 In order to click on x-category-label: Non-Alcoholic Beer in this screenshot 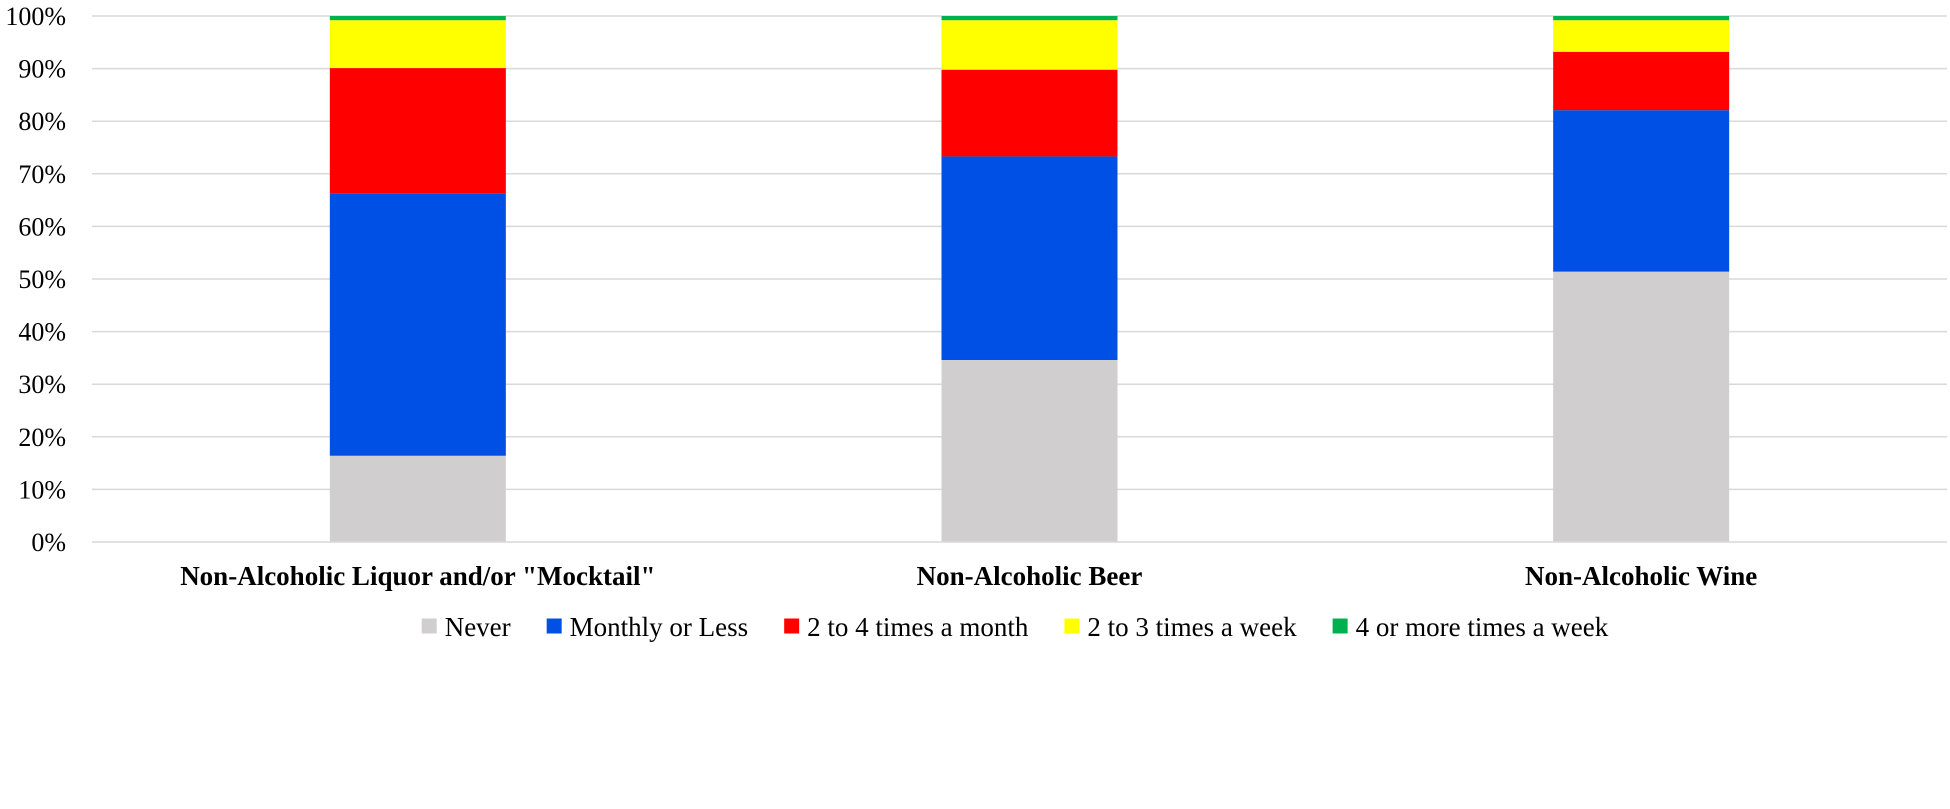, I will do `click(1030, 576)`.